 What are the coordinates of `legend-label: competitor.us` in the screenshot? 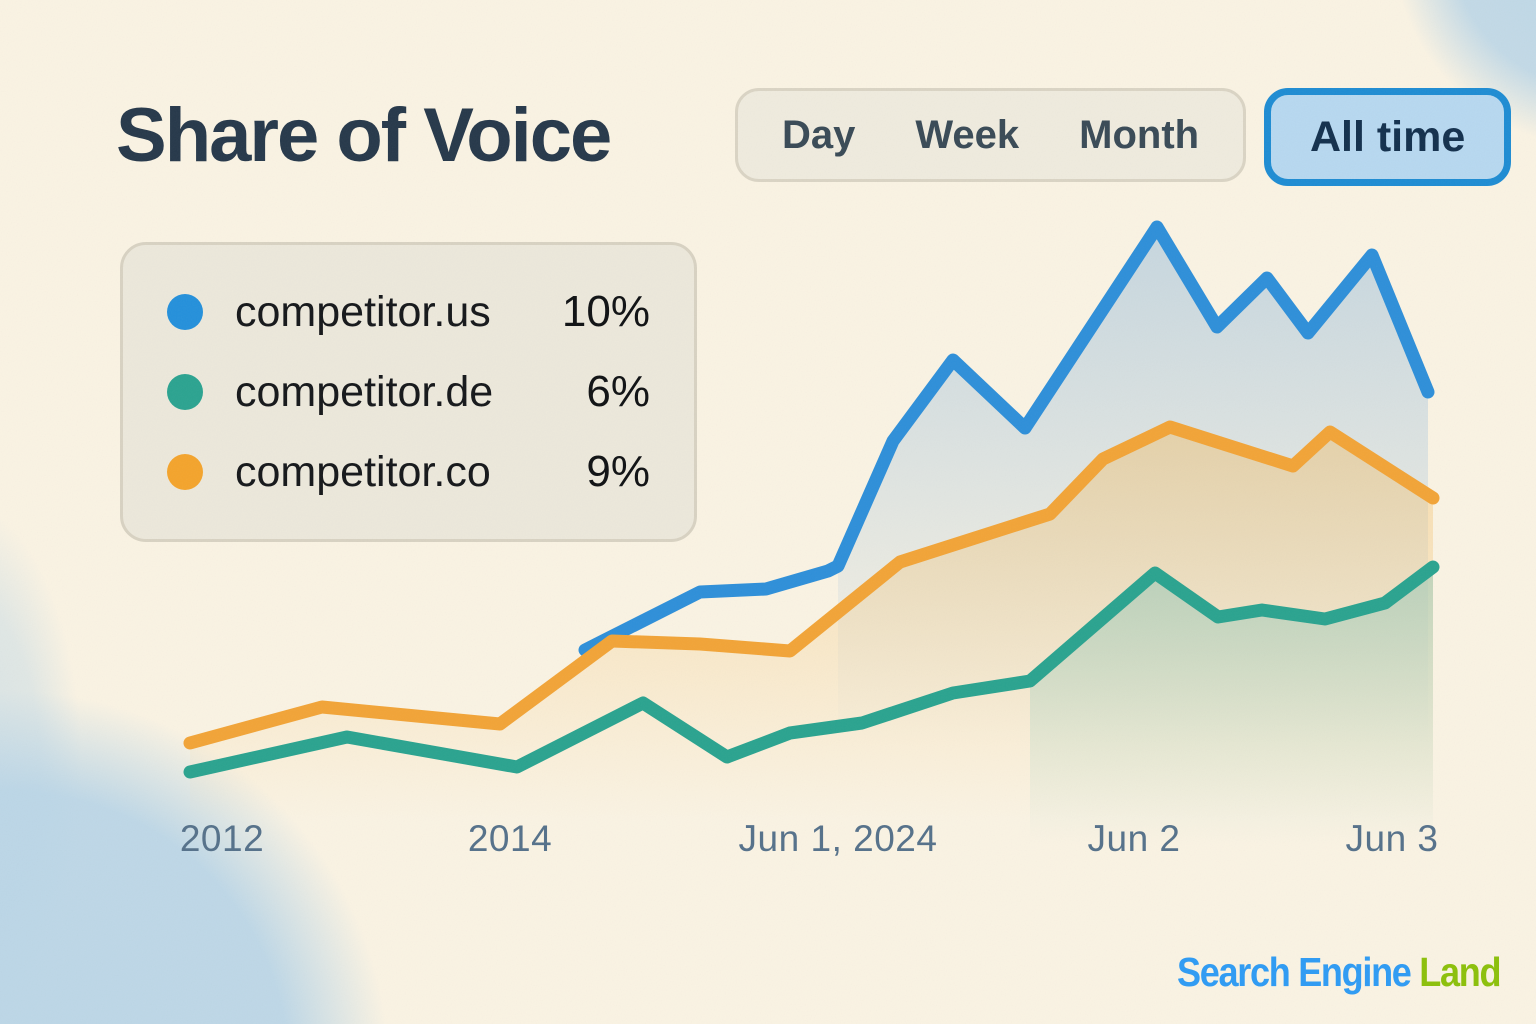 It's located at (363, 311).